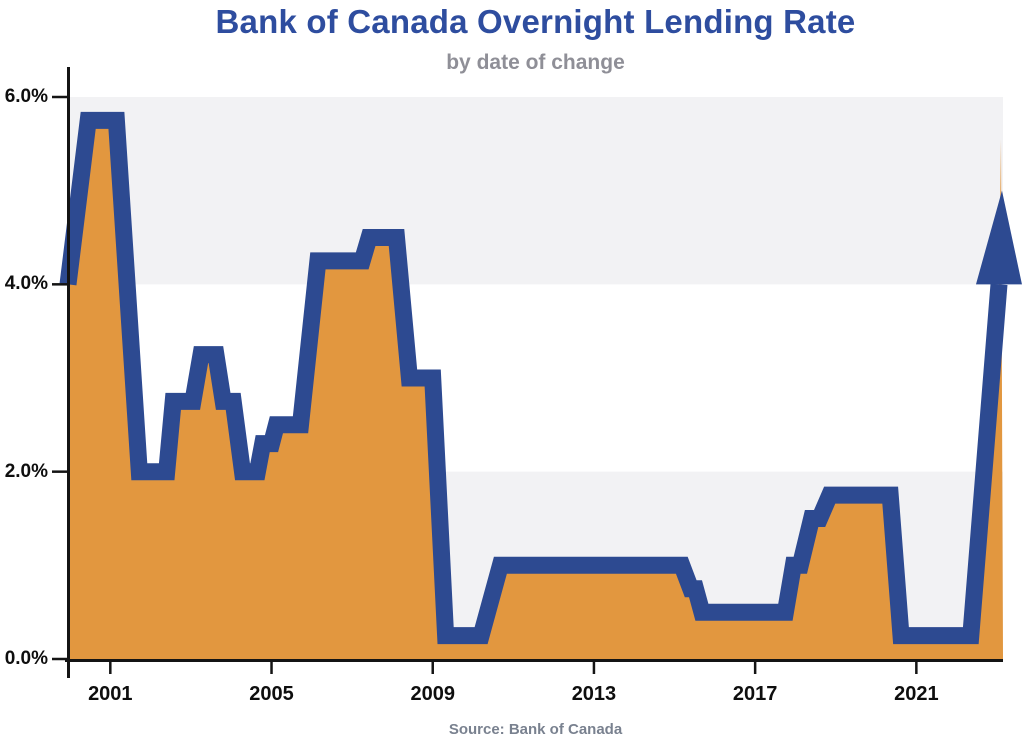 This screenshot has height=742, width=1024. I want to click on y-axis-label: 2.0%, so click(26, 471).